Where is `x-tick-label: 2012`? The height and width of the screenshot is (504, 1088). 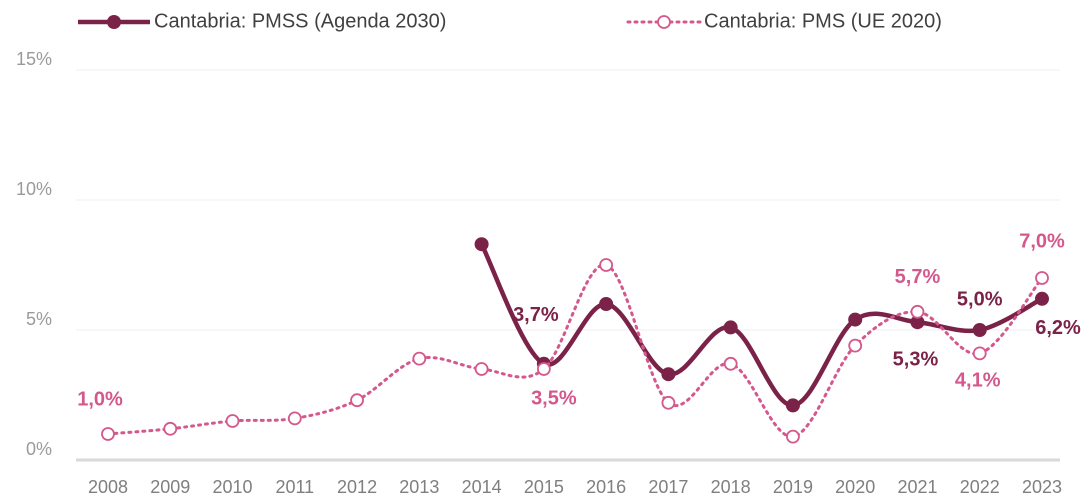
x-tick-label: 2012 is located at coordinates (357, 487).